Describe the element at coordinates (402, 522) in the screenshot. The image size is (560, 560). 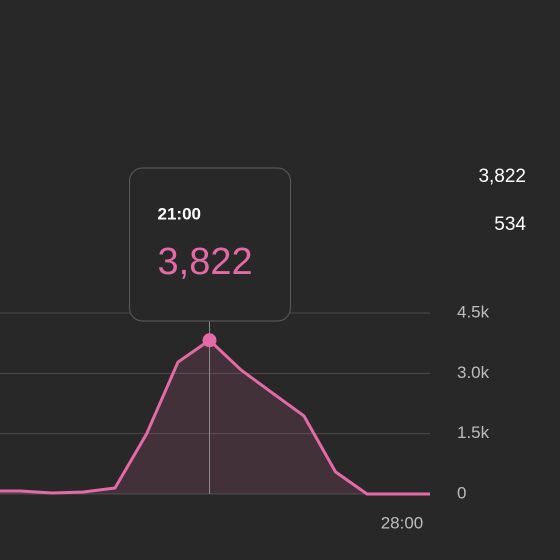
I see `x-tick-label: 28:00` at that location.